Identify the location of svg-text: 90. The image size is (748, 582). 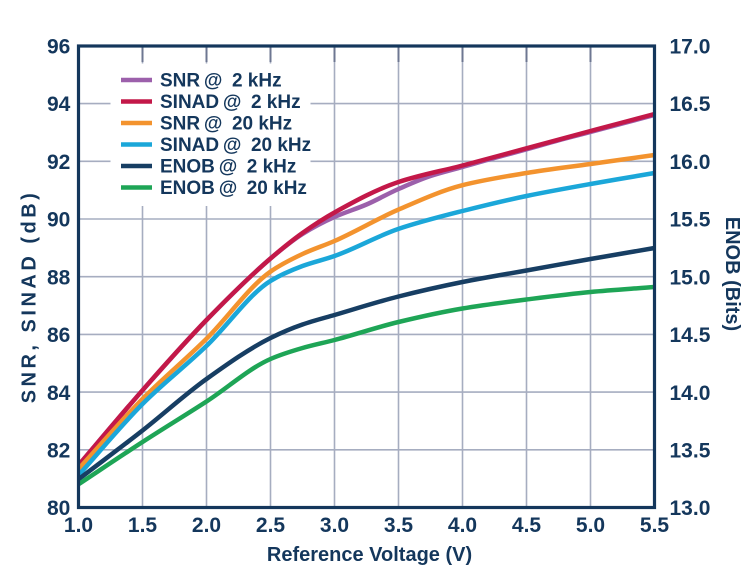
(58, 220).